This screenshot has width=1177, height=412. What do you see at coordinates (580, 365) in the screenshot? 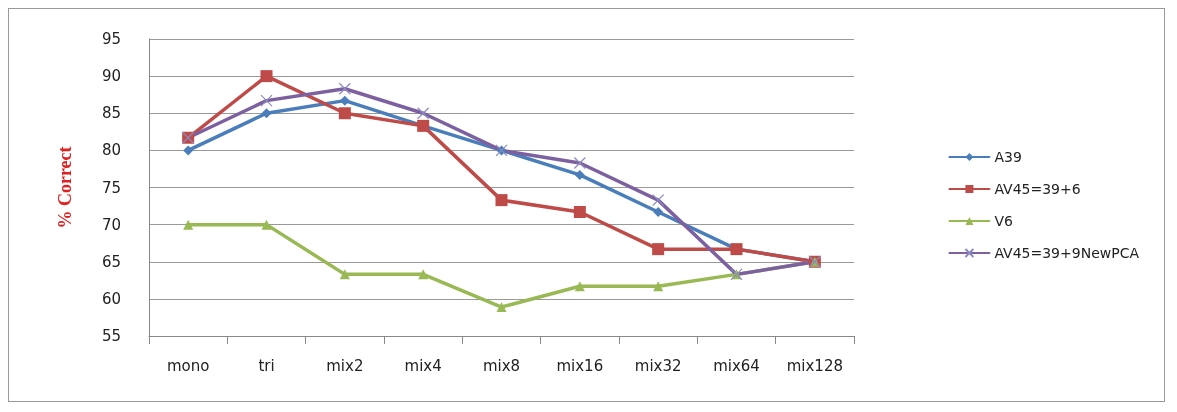
I see `x-tick-label: mix16` at bounding box center [580, 365].